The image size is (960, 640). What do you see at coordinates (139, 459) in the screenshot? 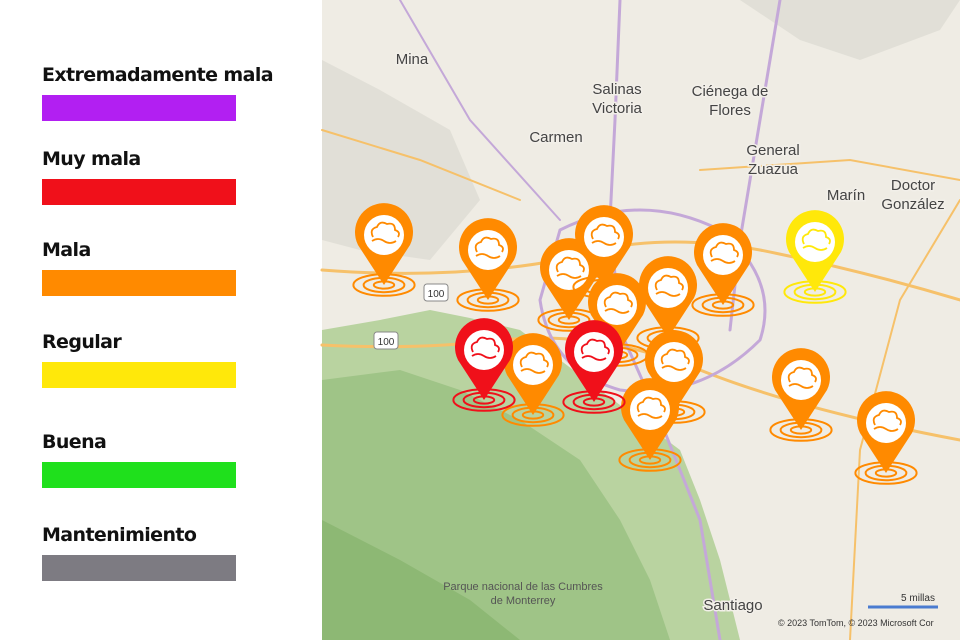
I see `legend-item: Buena` at bounding box center [139, 459].